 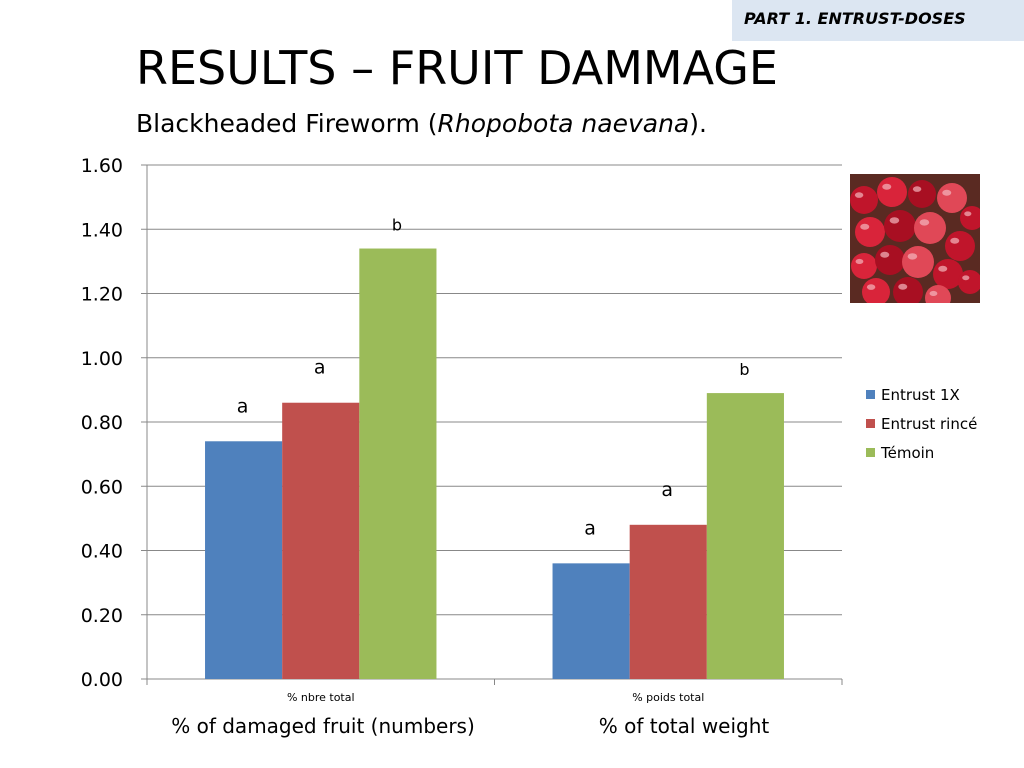 I want to click on section-tag: PART 1. ENTRUST-DOSES, so click(x=878, y=20).